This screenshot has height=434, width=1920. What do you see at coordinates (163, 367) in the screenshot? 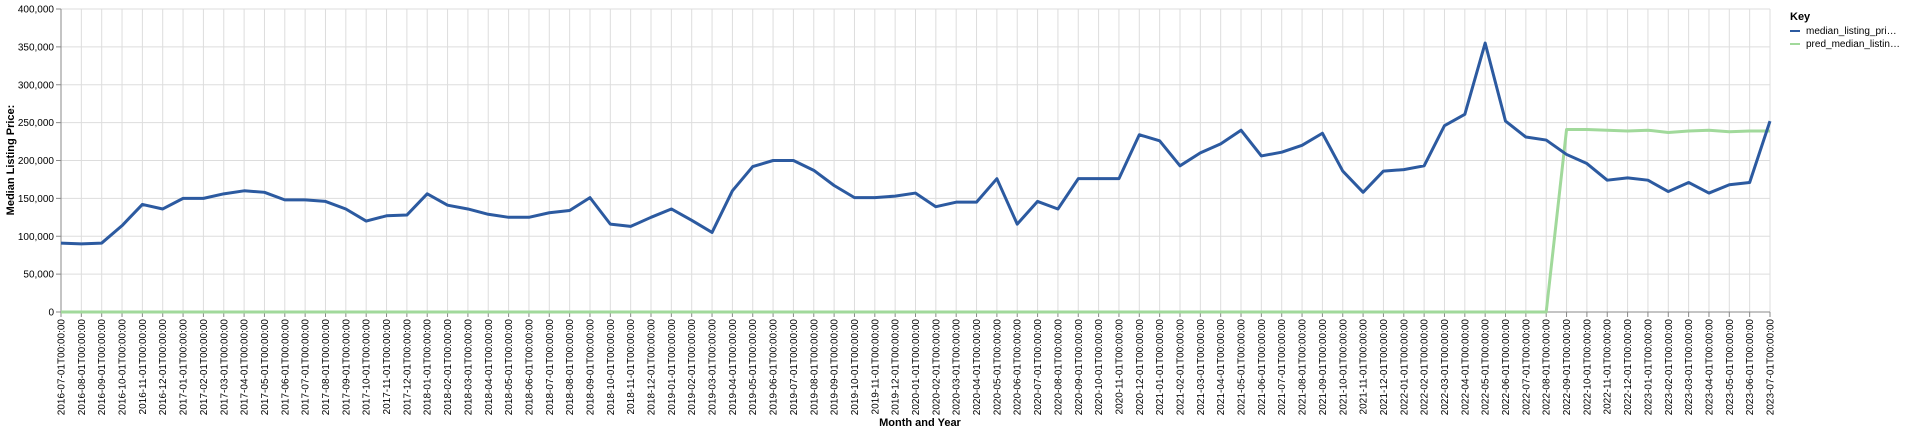
I see `x-tick-label: 2016-12-01T00:00:00` at bounding box center [163, 367].